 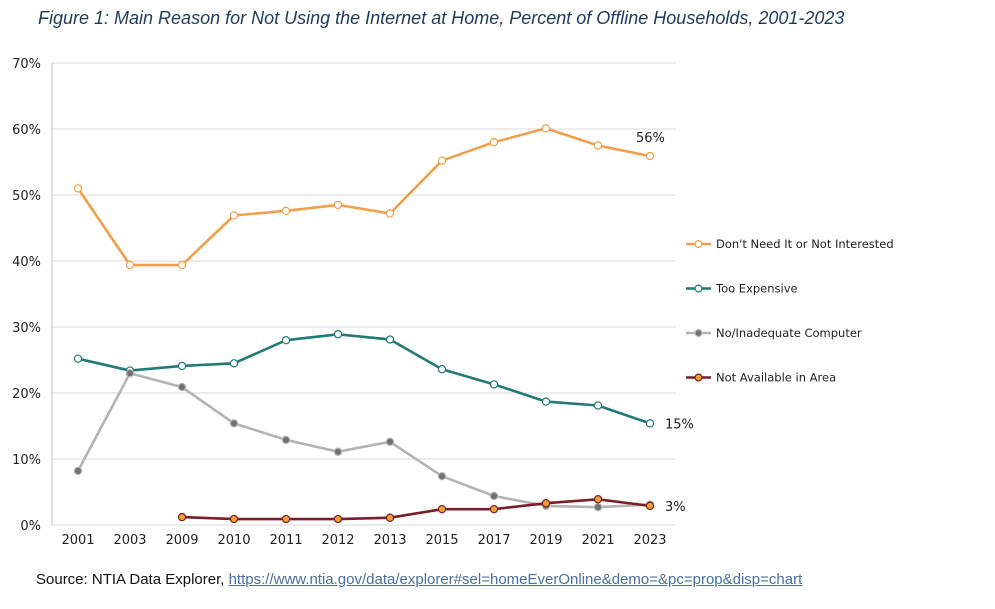 What do you see at coordinates (650, 138) in the screenshot?
I see `end-data-label: 56%` at bounding box center [650, 138].